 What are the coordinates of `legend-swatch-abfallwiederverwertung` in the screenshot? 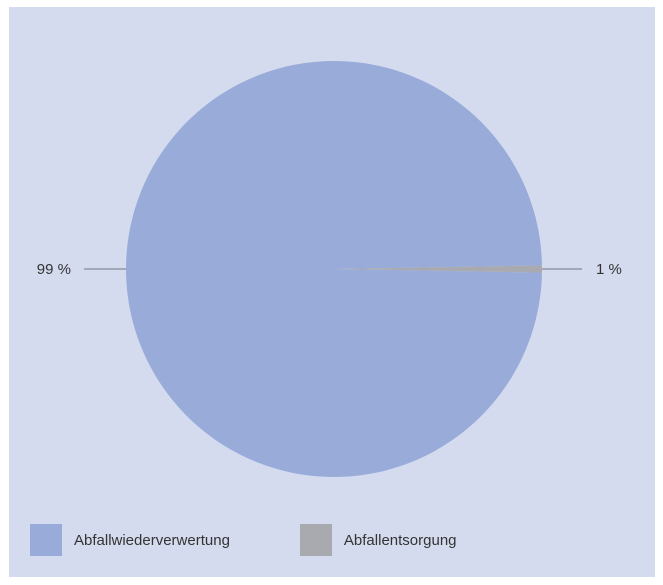 It's located at (46, 540).